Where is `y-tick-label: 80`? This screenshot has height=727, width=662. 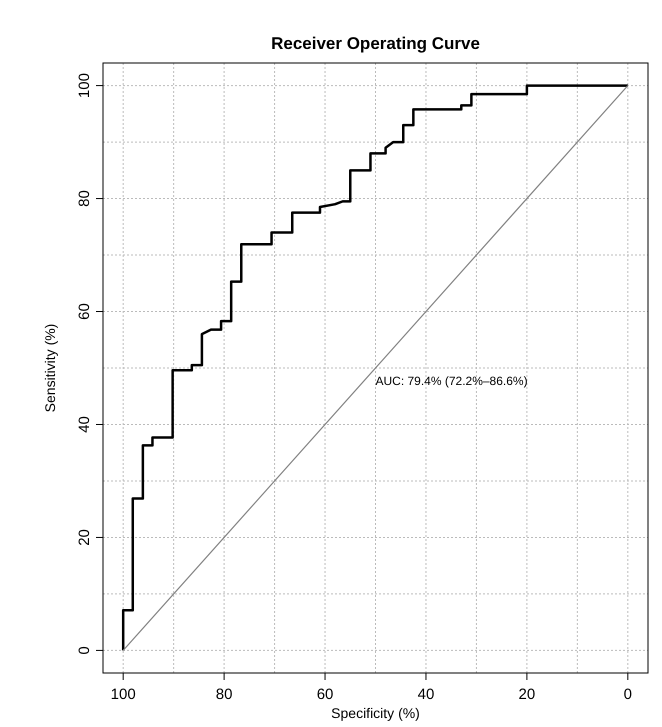 y-tick-label: 80 is located at coordinates (84, 198).